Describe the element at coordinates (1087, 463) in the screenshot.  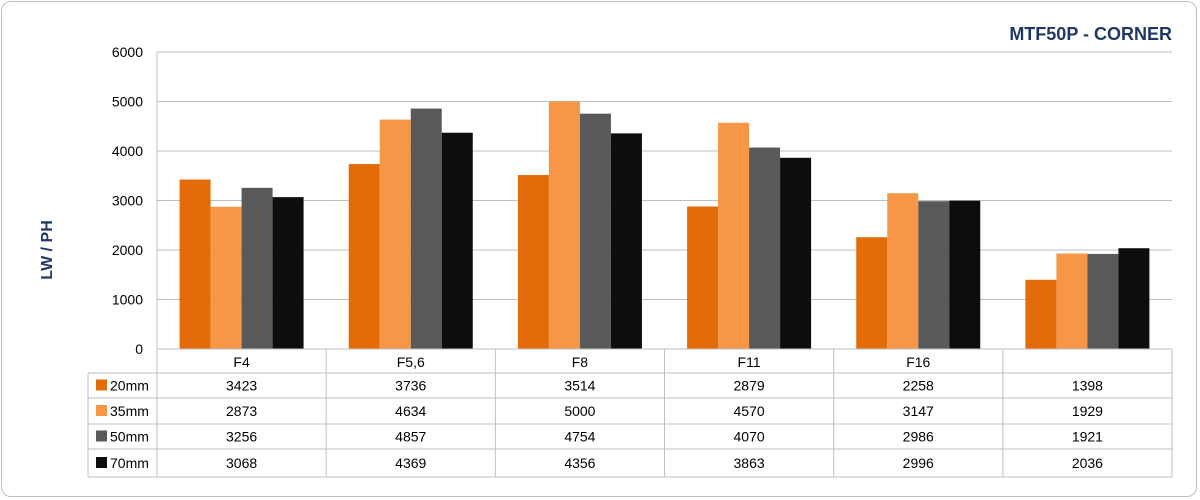
I see `data-label: 2036` at that location.